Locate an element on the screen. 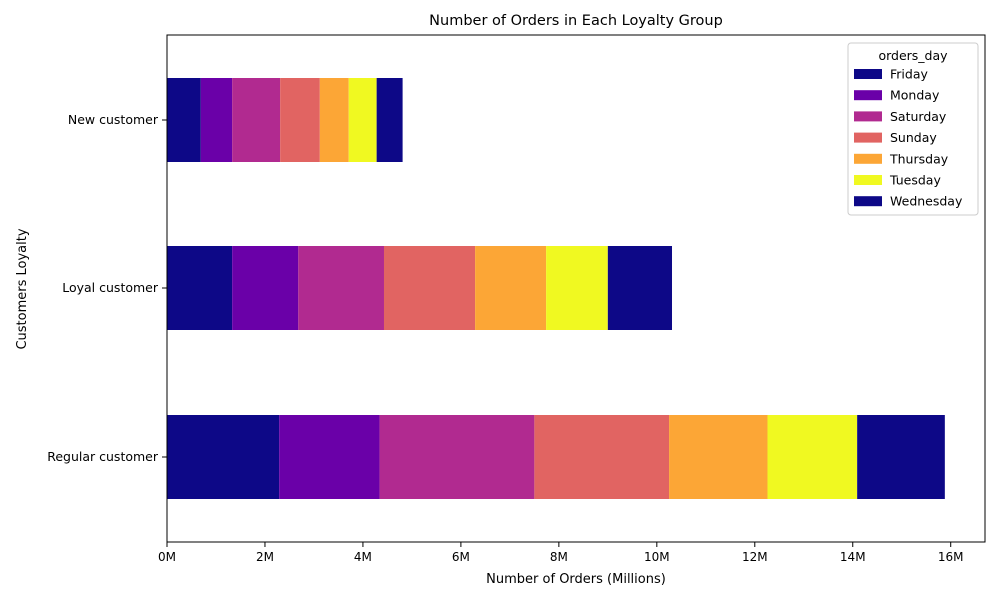 The width and height of the screenshot is (1000, 600). bar-loyal-customer-friday is located at coordinates (200, 288).